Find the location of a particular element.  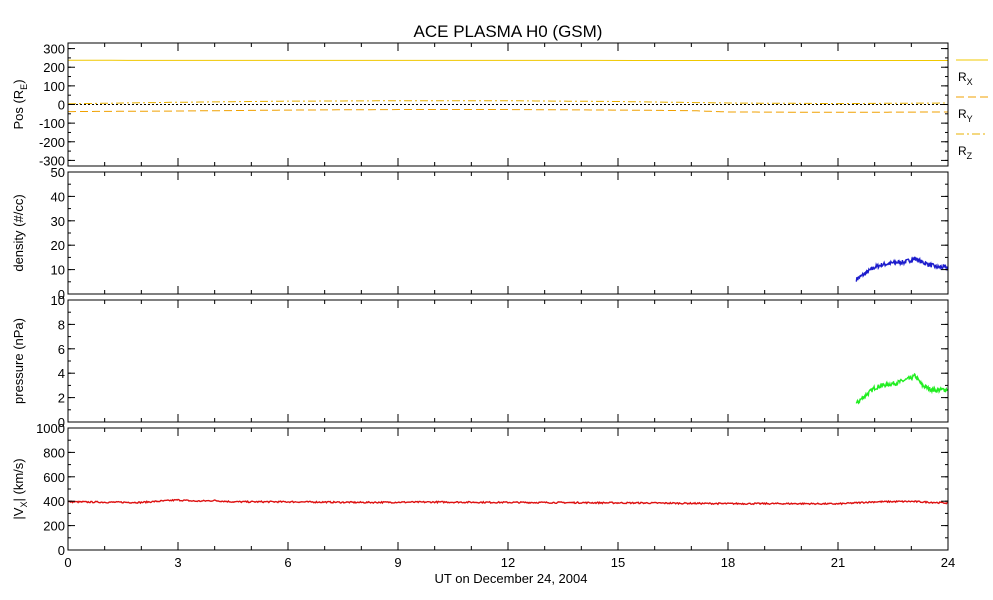

x-tick-label: 18 is located at coordinates (728, 562).